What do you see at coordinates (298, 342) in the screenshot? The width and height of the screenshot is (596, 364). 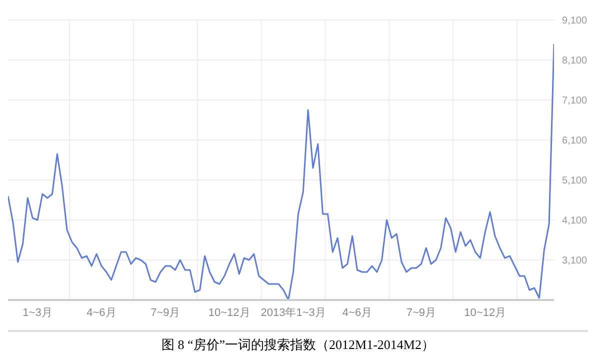 I see `text: 图 8 “房价”一词的搜索指数（2012M1-2014M2）` at bounding box center [298, 342].